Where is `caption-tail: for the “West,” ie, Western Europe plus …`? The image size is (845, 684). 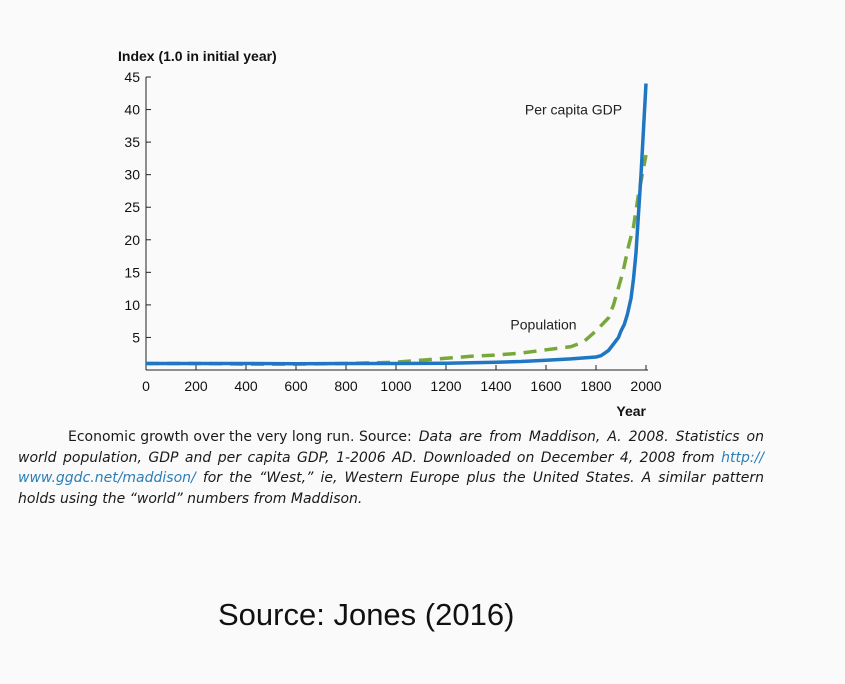 caption-tail: for the “West,” ie, Western Europe plus … is located at coordinates (391, 488).